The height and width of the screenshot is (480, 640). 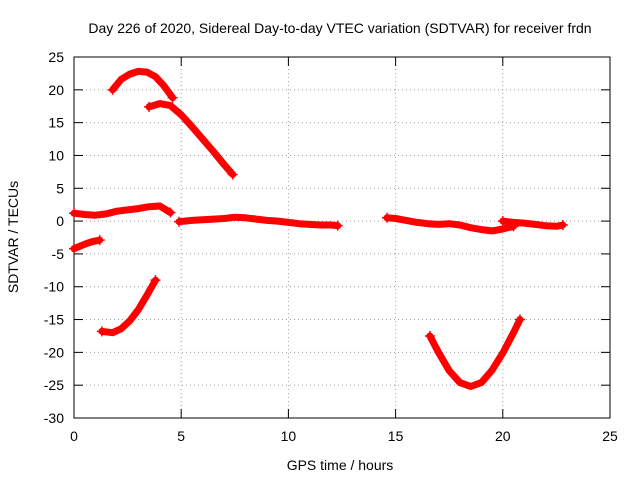 I want to click on x-tick-label: 5, so click(x=181, y=436).